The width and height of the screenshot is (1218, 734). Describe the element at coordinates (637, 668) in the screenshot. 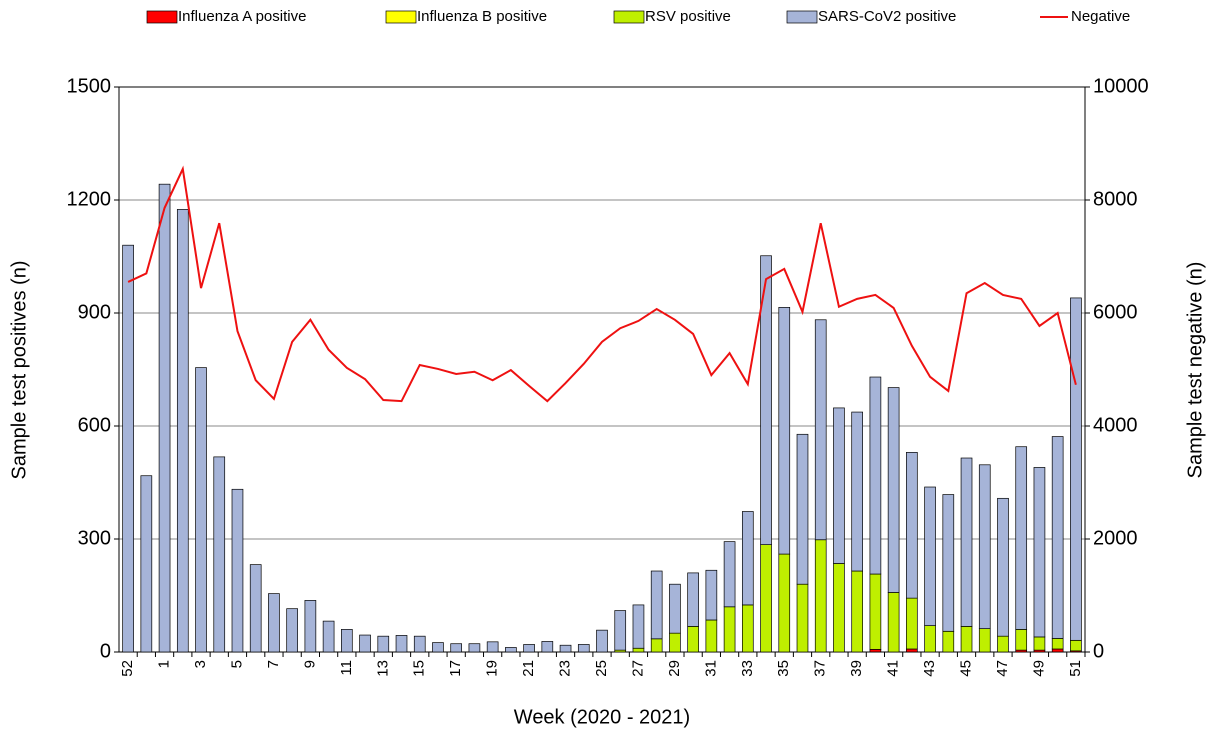

I see `x-tick-label: 27` at that location.